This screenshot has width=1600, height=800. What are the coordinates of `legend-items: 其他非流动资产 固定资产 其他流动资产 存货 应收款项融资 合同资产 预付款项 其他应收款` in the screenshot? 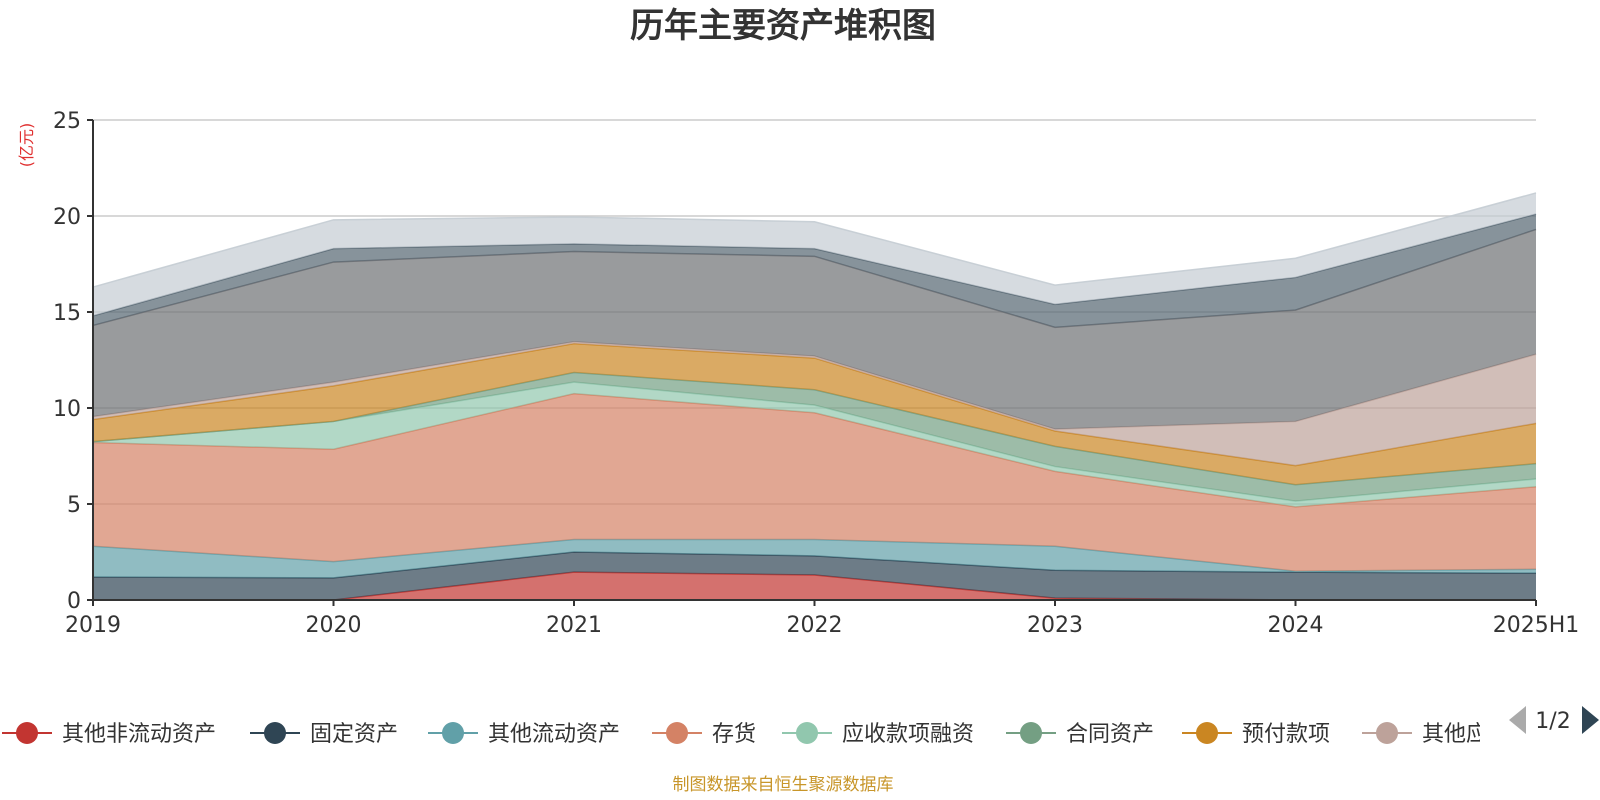 It's located at (767, 734).